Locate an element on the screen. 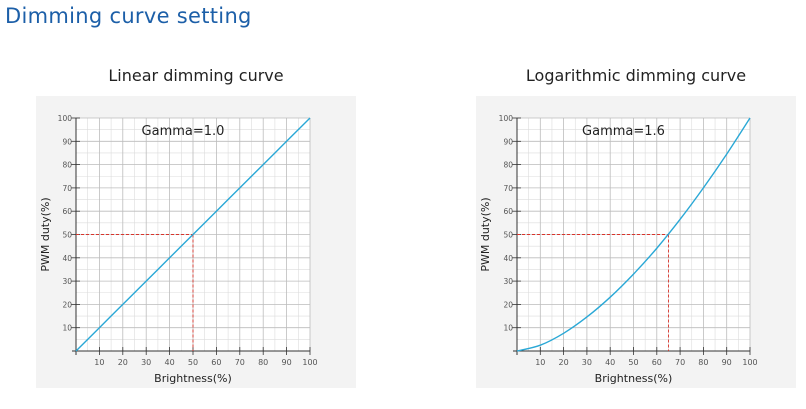 The image size is (806, 409). chart-title-logarithmic: Logarithmic dimming curve is located at coordinates (636, 75).